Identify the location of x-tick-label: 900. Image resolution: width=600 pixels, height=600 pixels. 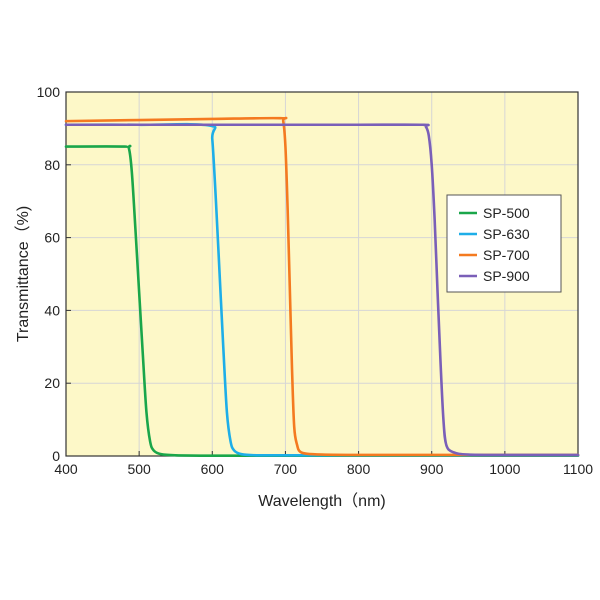
(432, 469).